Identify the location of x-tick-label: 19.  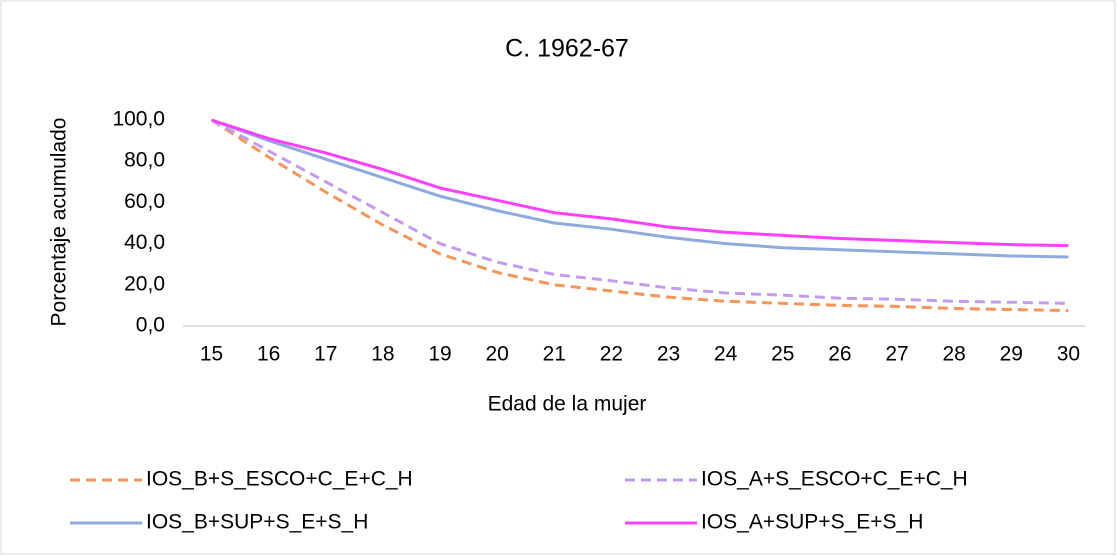
(439, 354).